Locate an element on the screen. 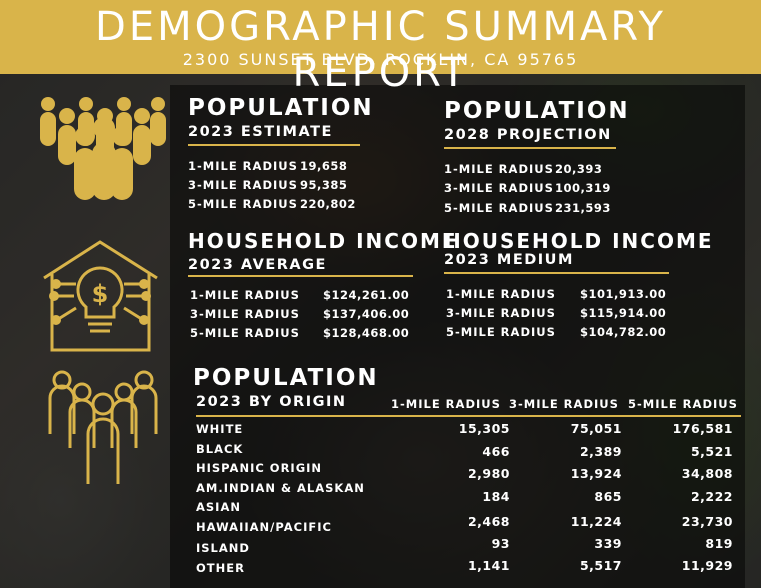 The width and height of the screenshot is (761, 588). pop2028-value: 100,319 is located at coordinates (583, 188).